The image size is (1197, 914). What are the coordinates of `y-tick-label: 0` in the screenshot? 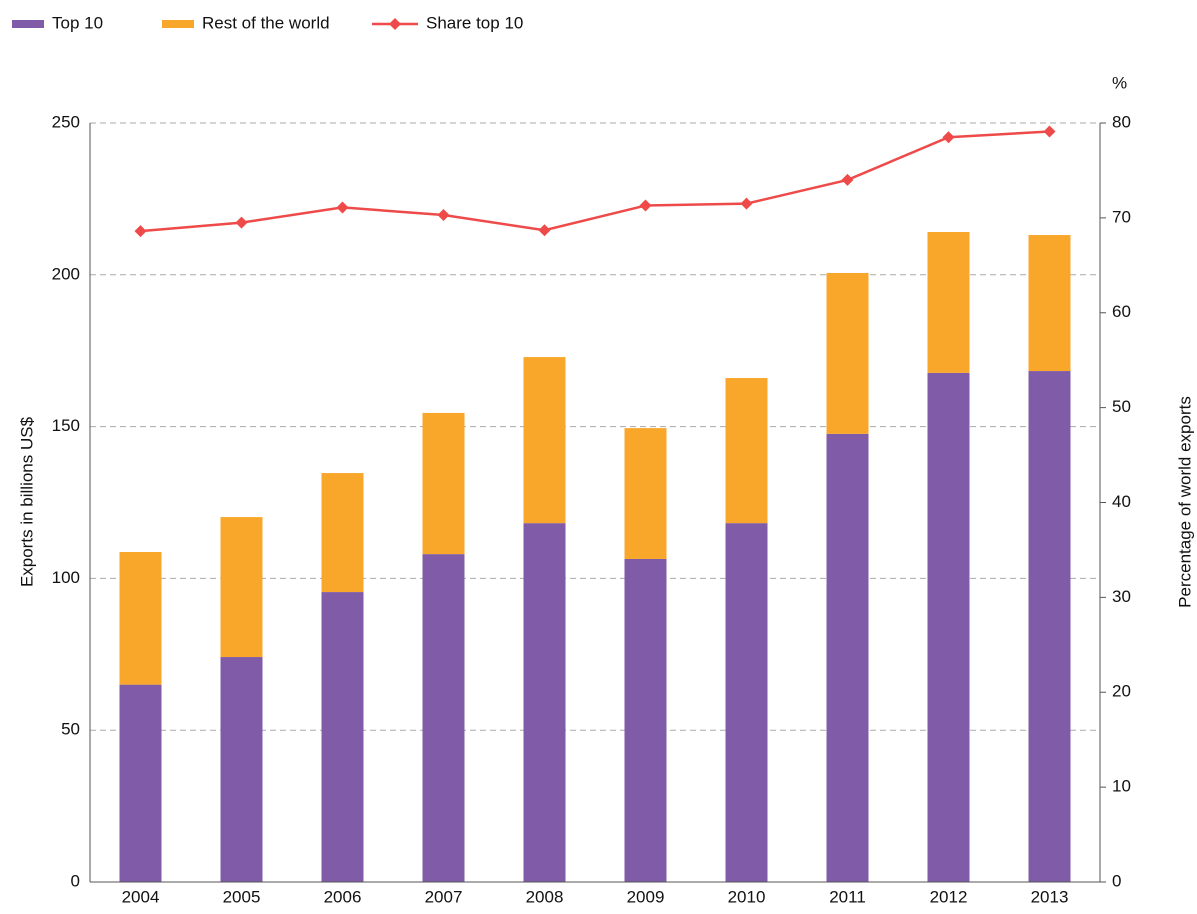 It's located at (75, 880).